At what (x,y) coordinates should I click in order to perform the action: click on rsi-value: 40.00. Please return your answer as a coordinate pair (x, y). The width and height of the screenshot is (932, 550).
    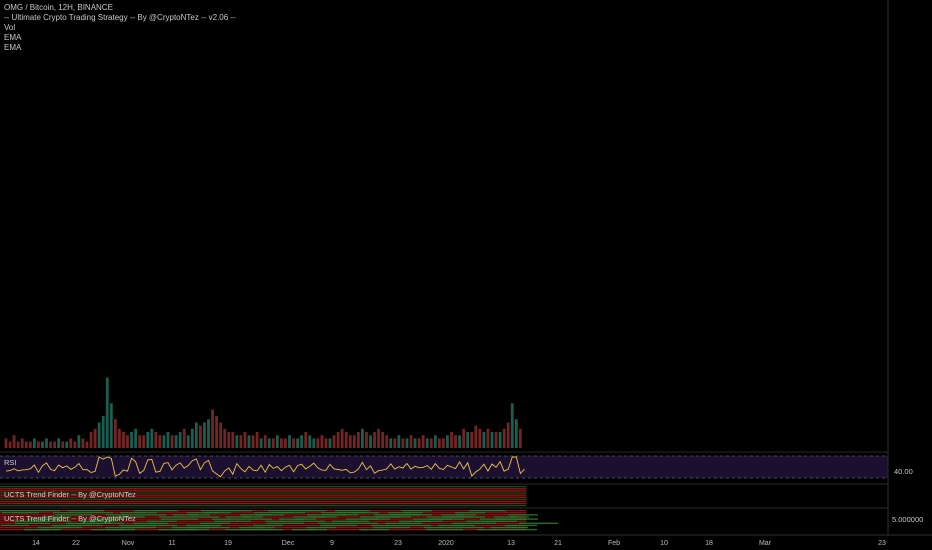
    Looking at the image, I should click on (903, 471).